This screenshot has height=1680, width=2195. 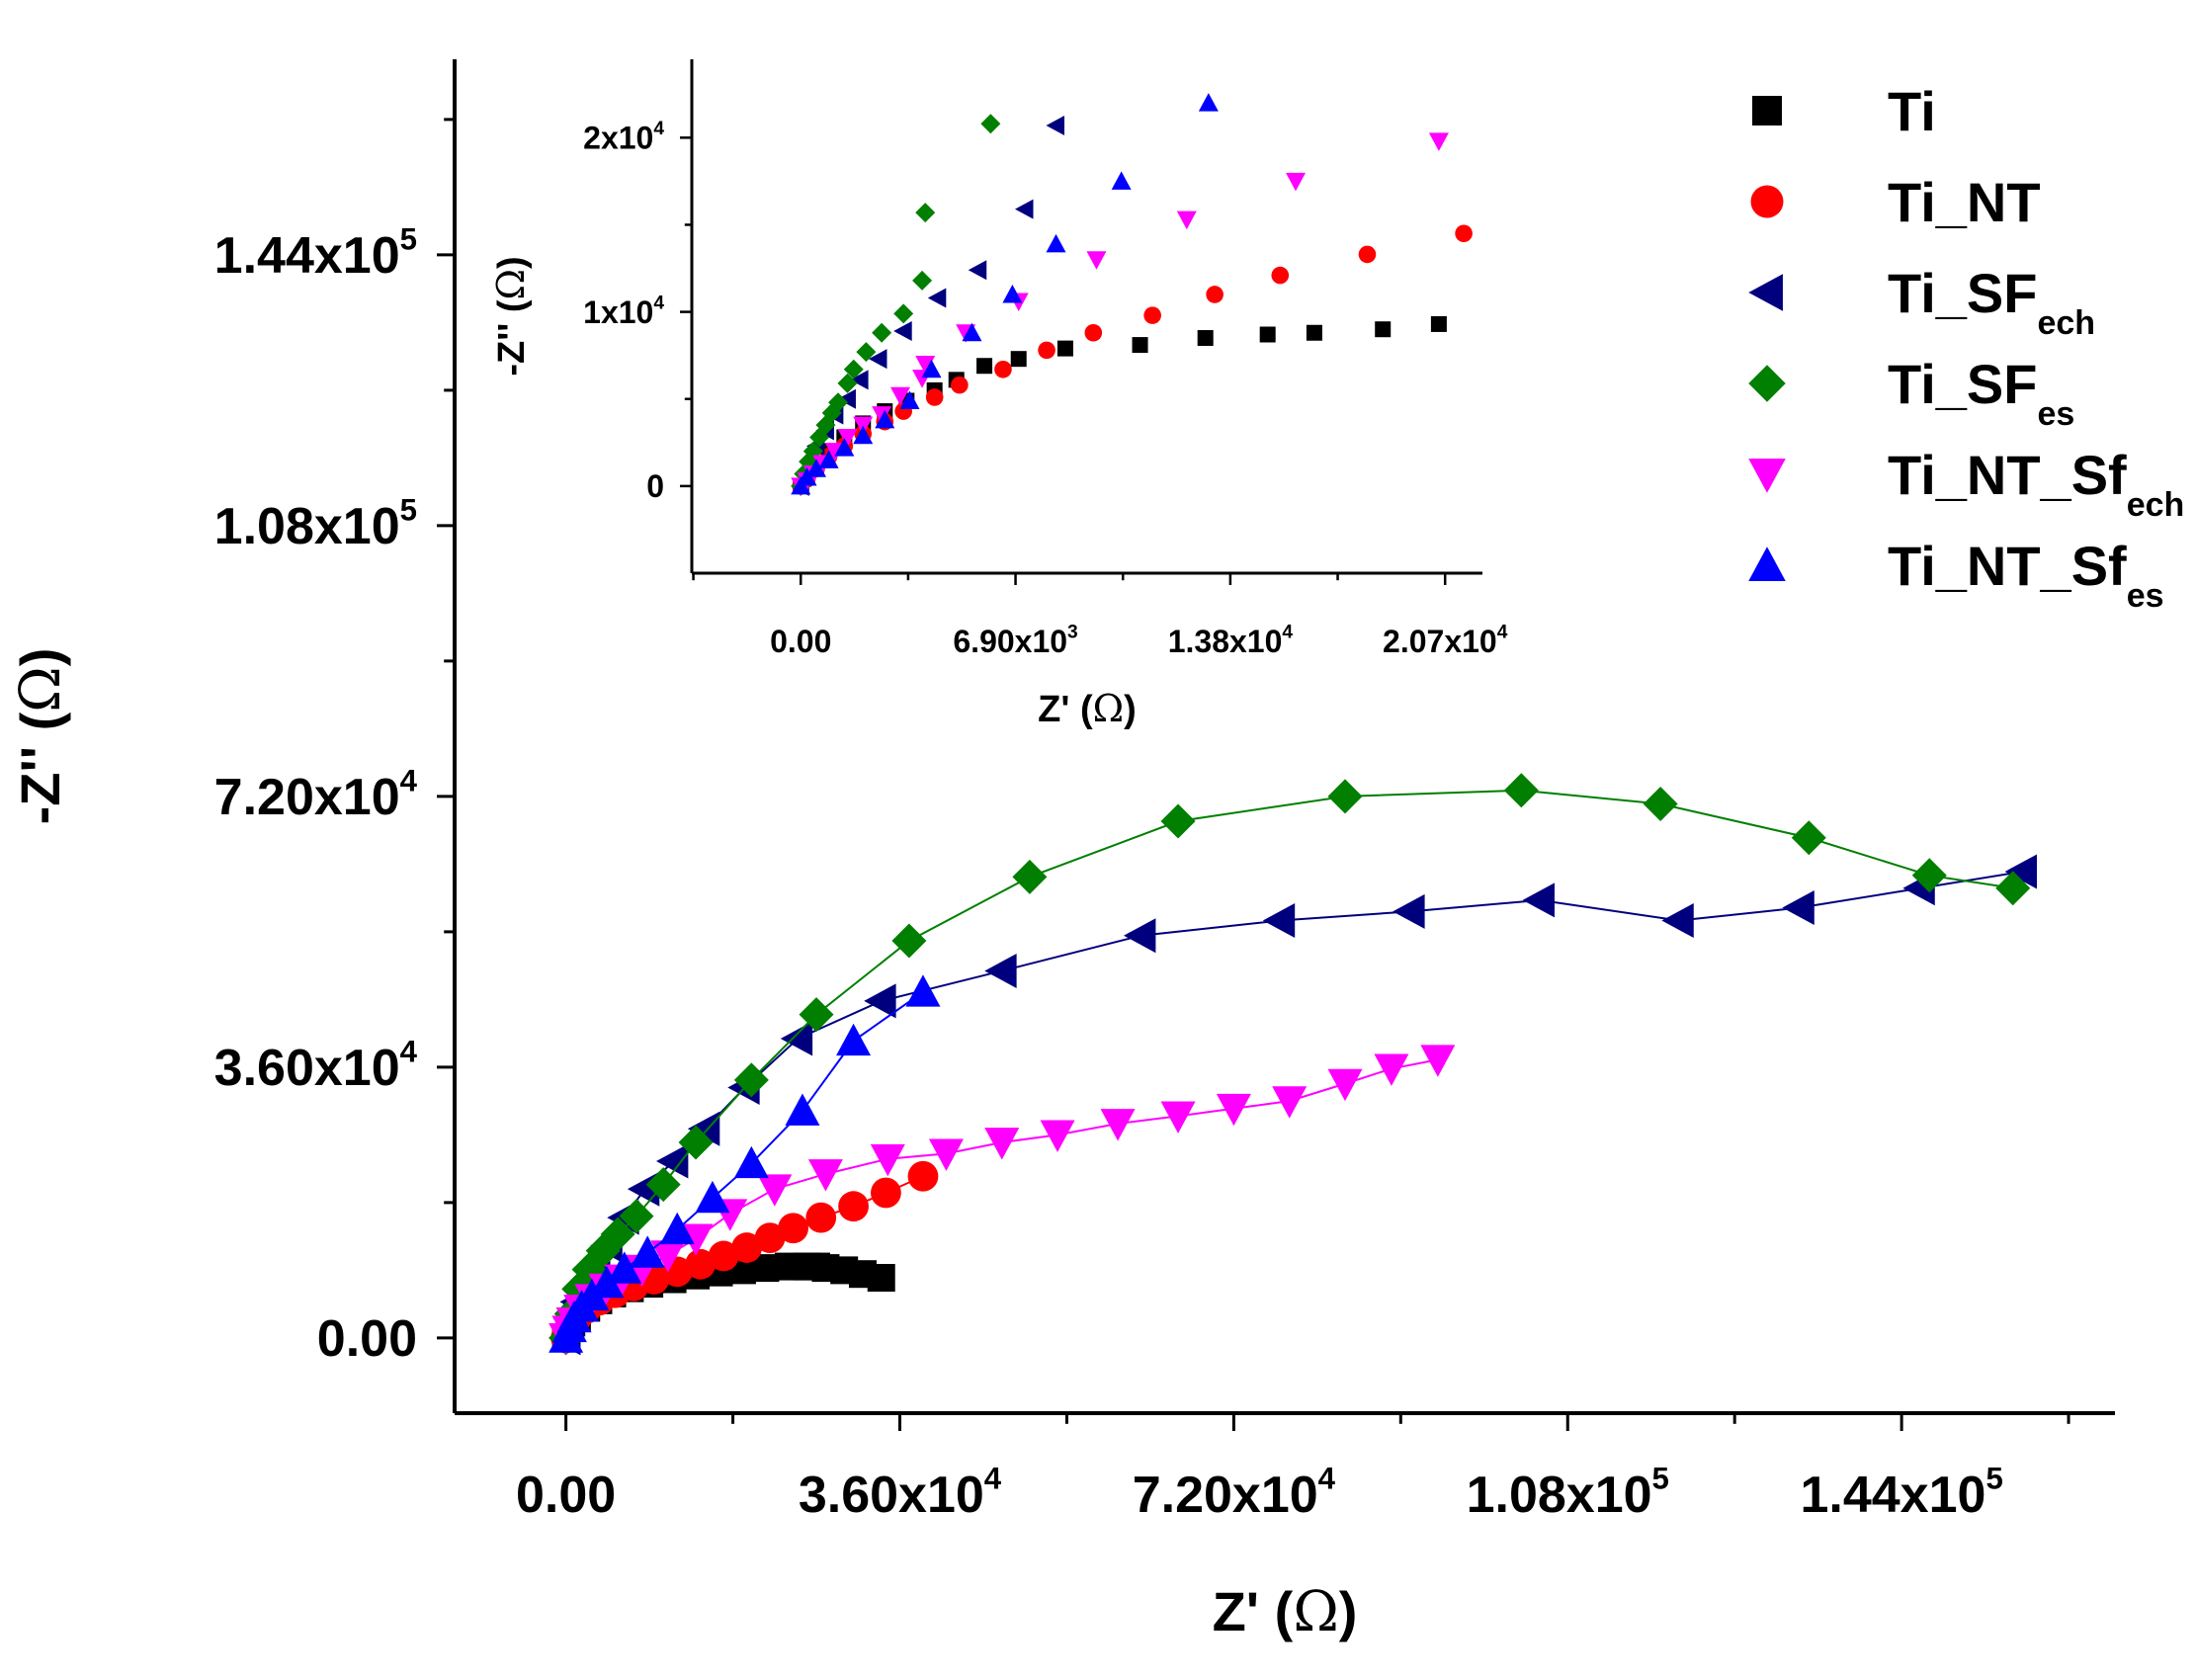 I want to click on inset-y-tick-label: 2x104, so click(x=623, y=137).